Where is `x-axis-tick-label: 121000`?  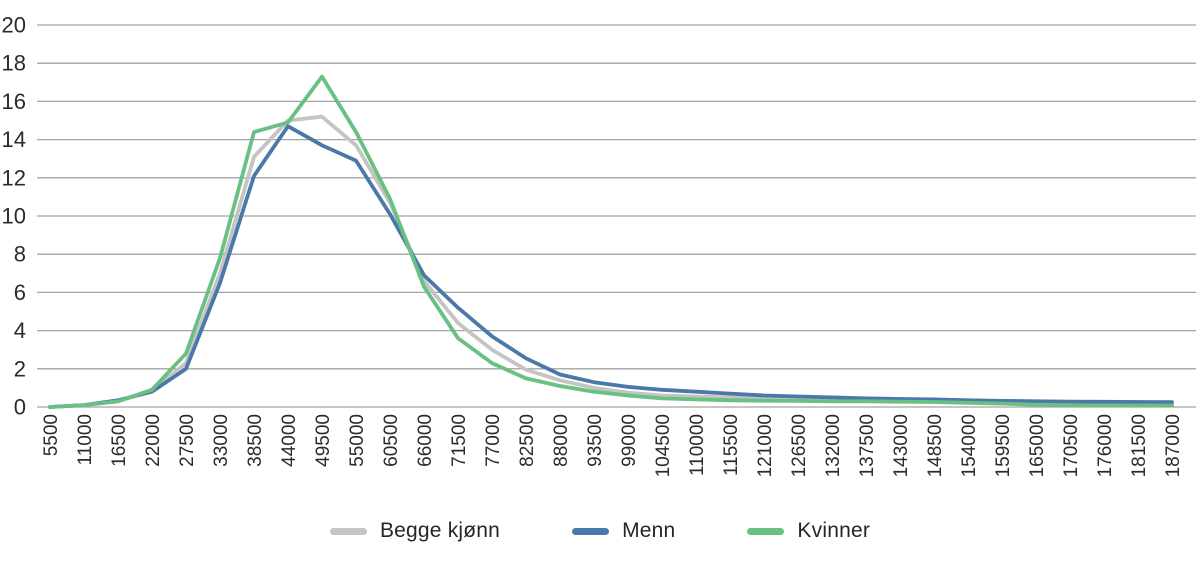 x-axis-tick-label: 121000 is located at coordinates (765, 445).